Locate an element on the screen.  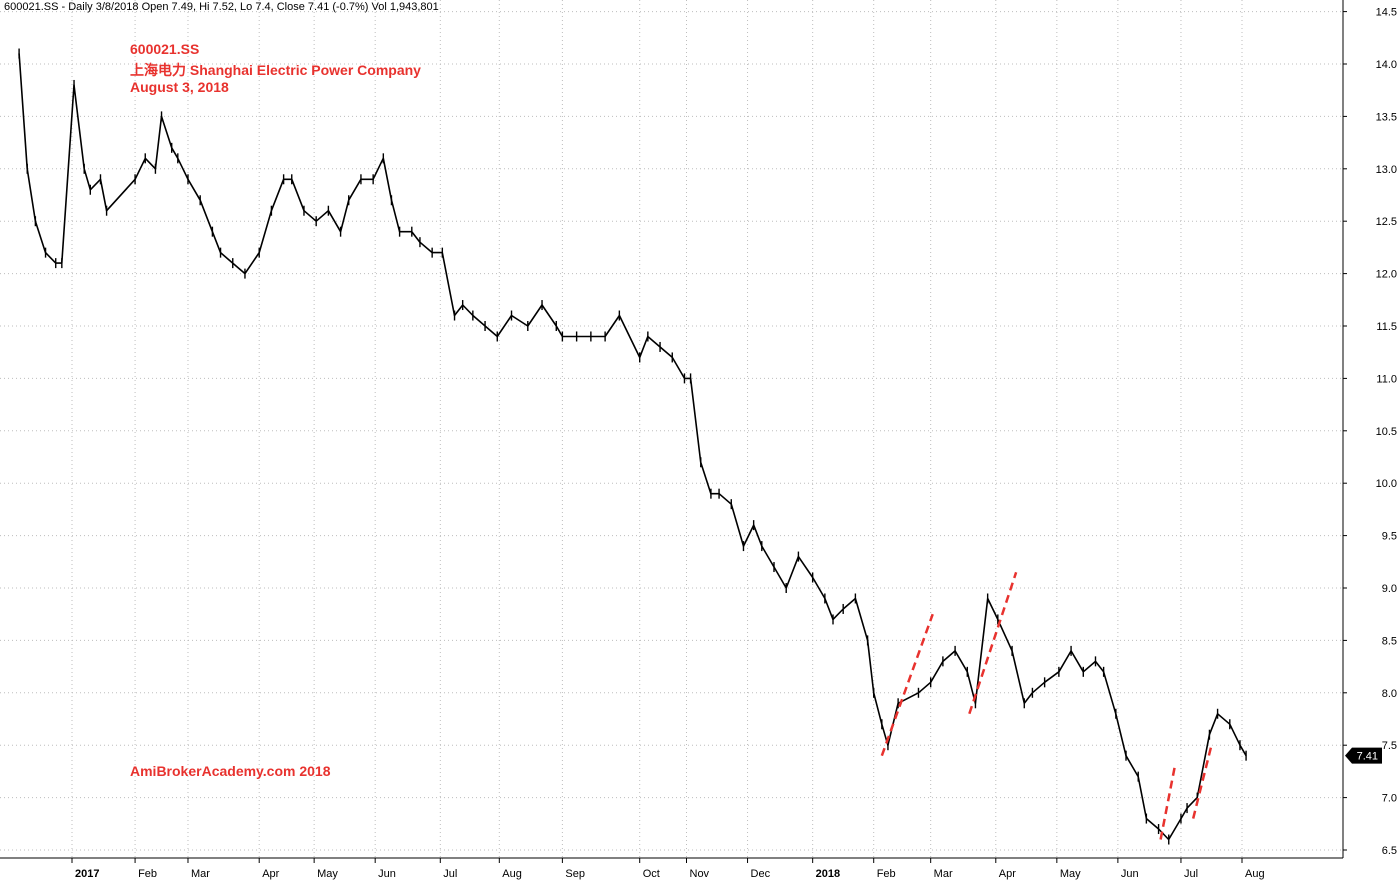
x-tick-label: Sep is located at coordinates (575, 874).